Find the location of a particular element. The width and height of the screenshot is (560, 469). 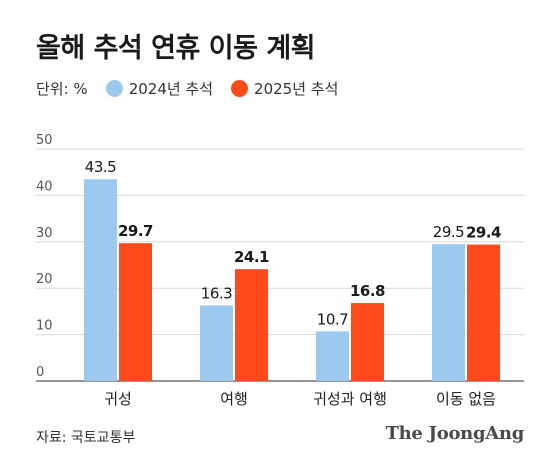

chart-title: 올해 추석 연휴 이동 계획 is located at coordinates (176, 48).